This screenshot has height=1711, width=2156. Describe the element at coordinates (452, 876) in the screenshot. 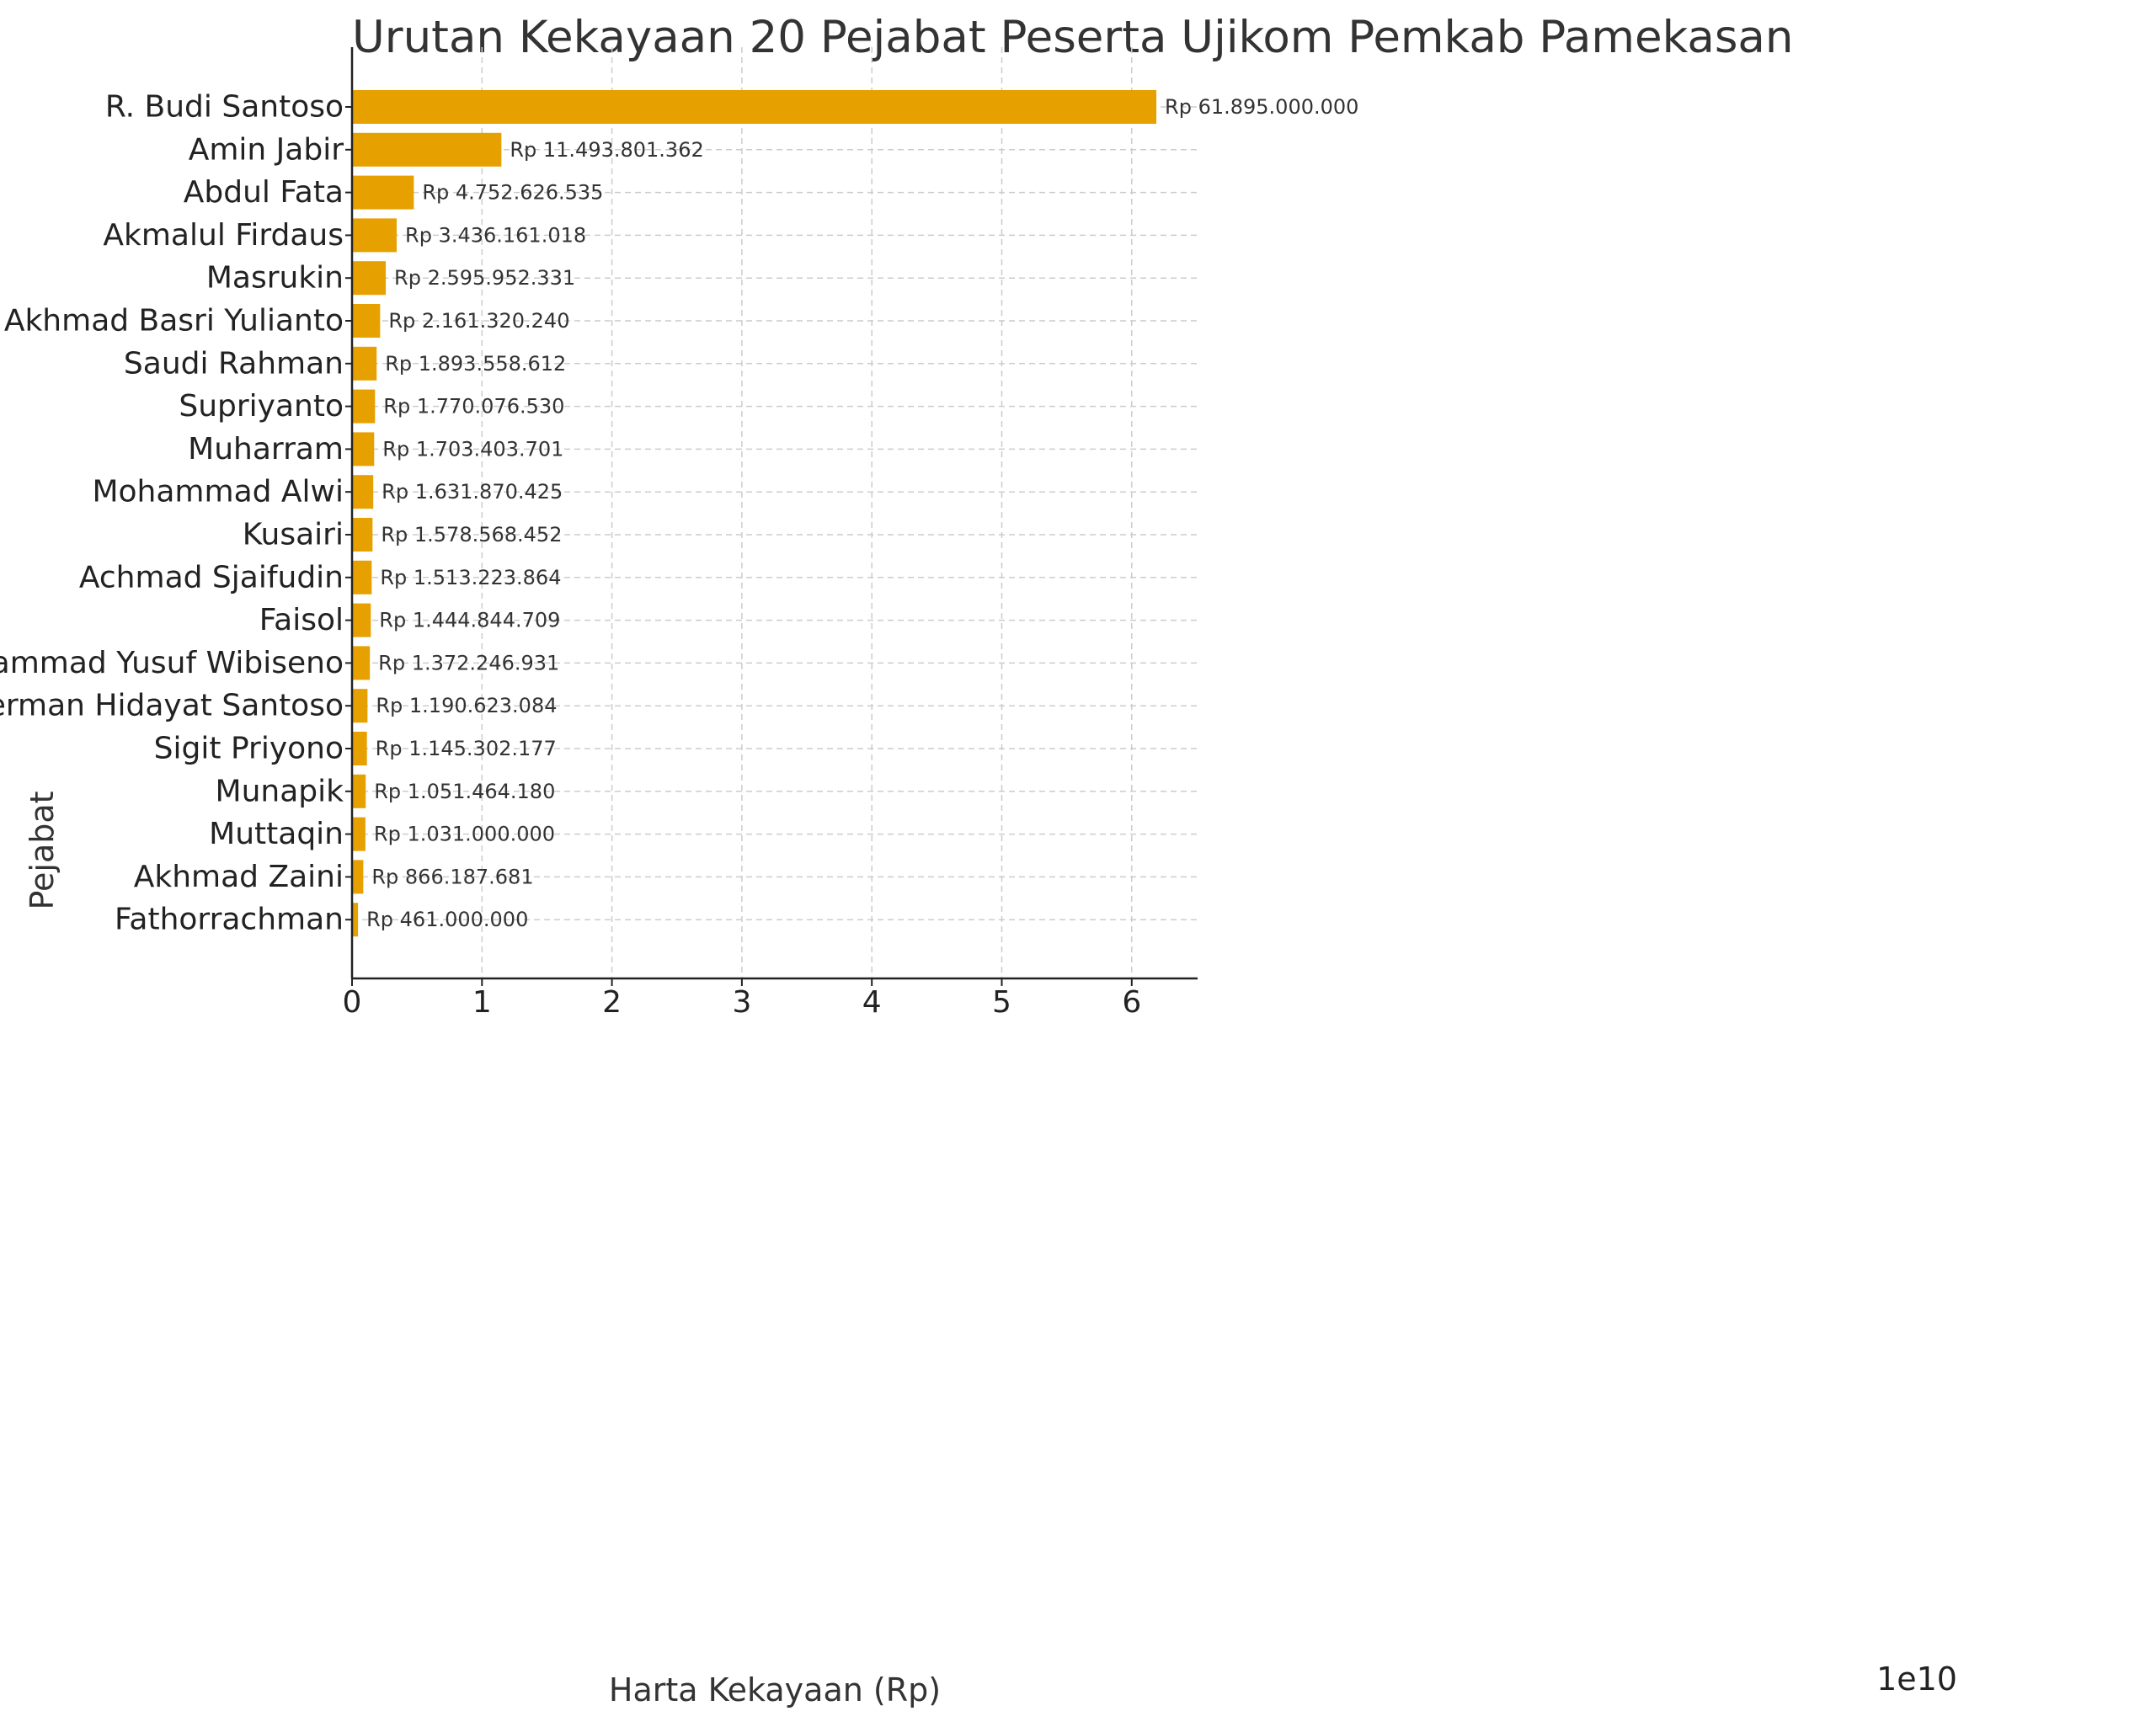

I see `data-label: Rp 866.187.681` at that location.